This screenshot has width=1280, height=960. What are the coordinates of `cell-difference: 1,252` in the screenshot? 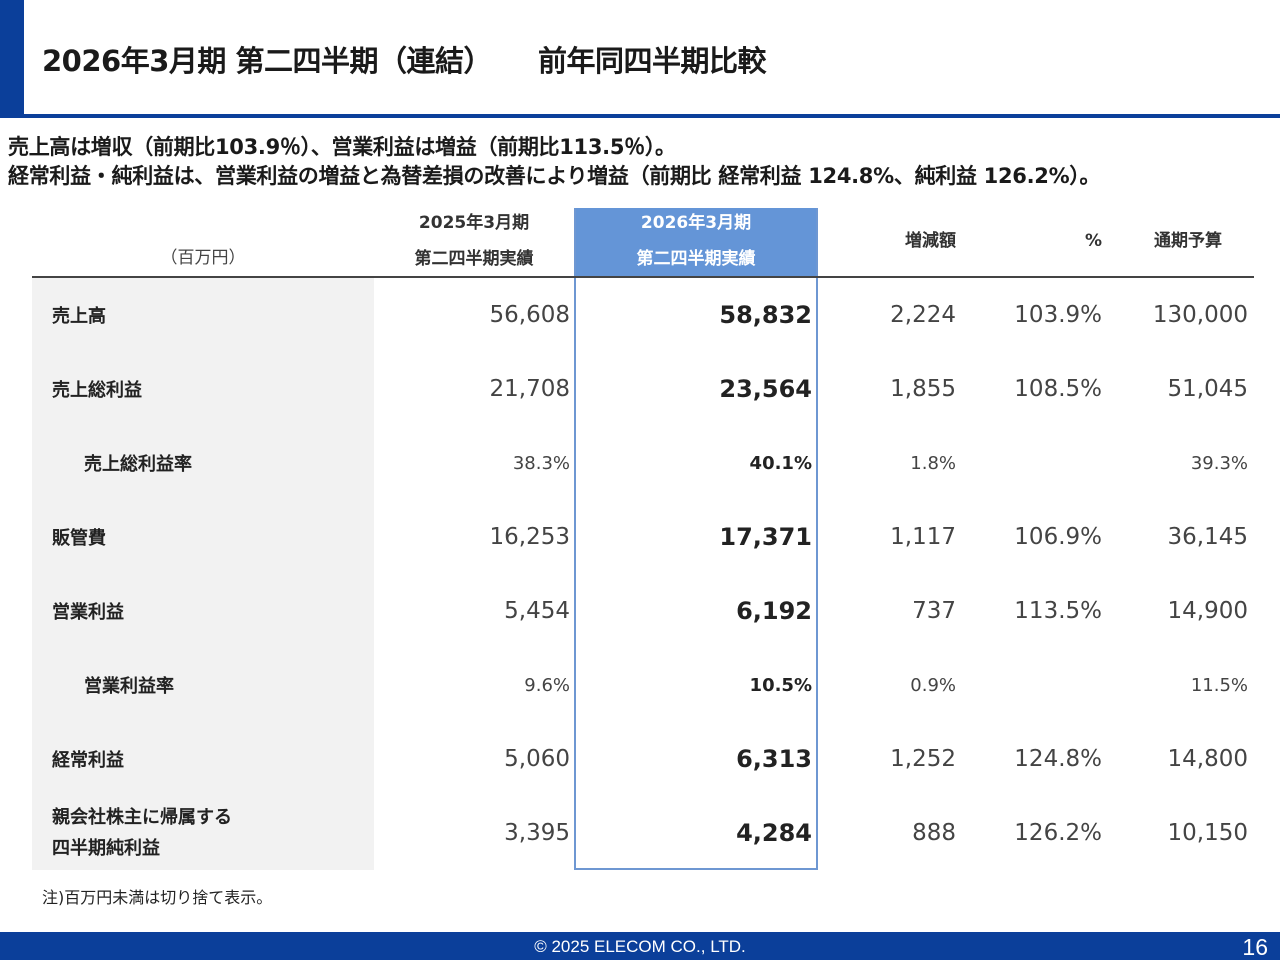 It's located at (923, 759).